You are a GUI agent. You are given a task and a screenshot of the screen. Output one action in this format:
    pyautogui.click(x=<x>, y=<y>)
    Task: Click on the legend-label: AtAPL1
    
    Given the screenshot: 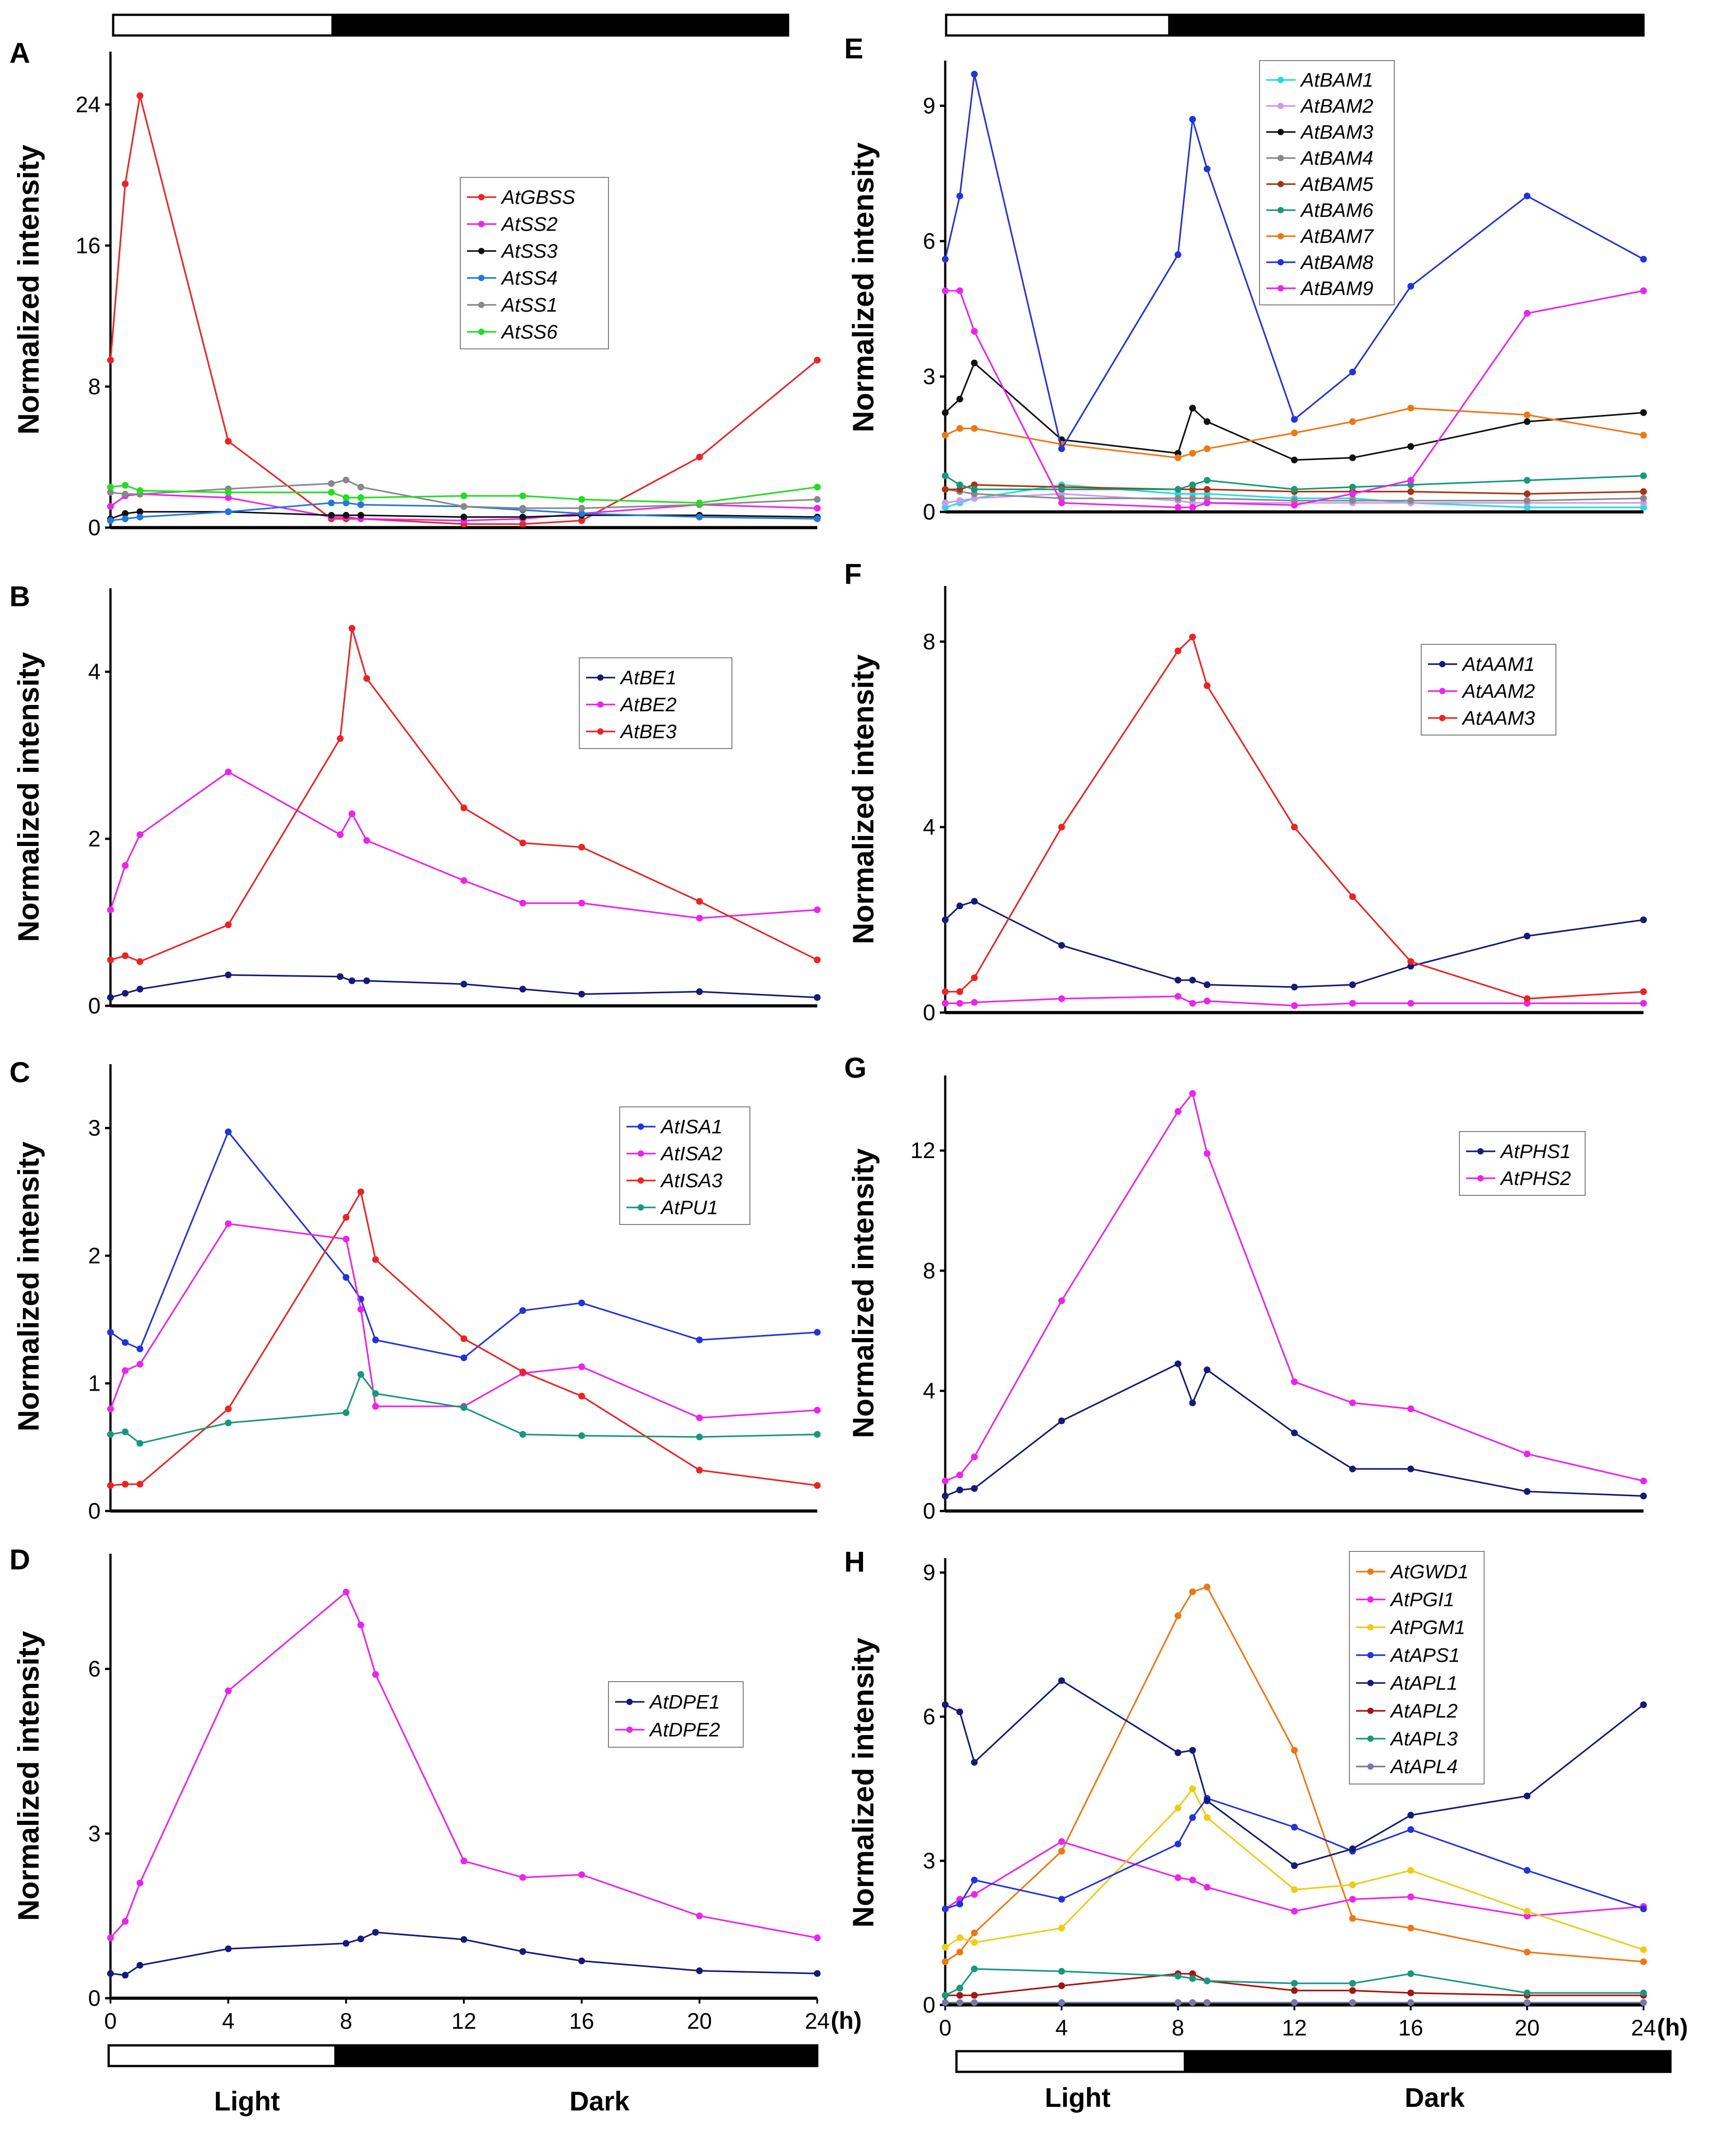 What is the action you would take?
    pyautogui.click(x=1424, y=1683)
    